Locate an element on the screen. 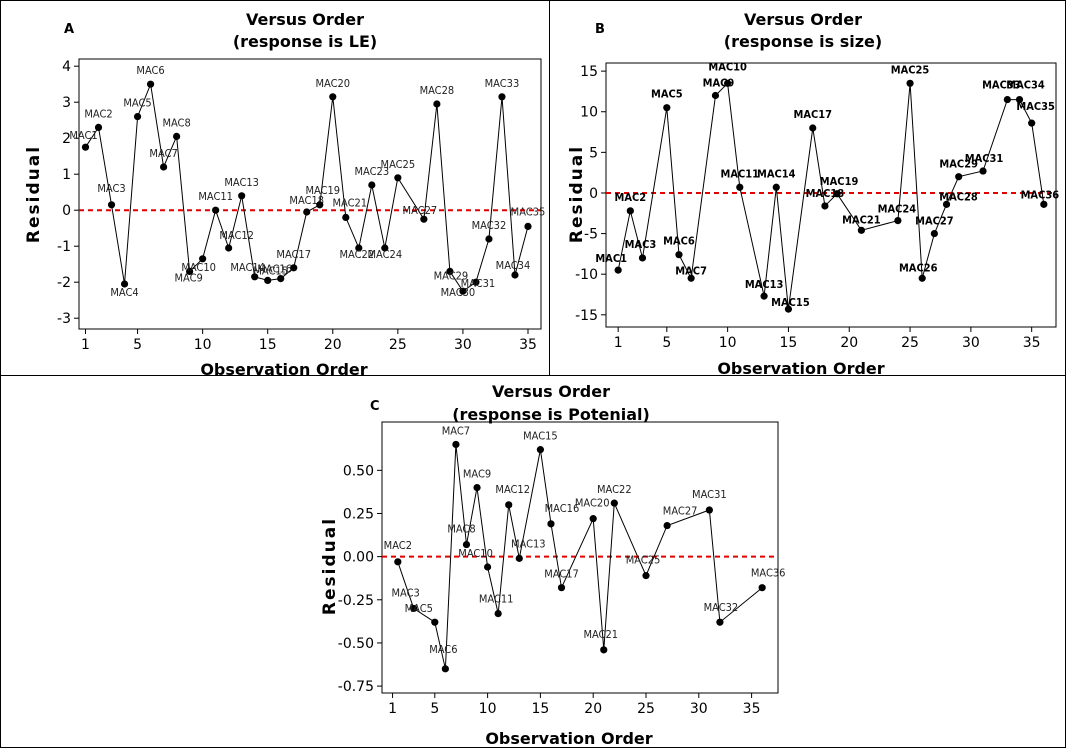 This screenshot has width=1066, height=748. series-line is located at coordinates (307, 187).